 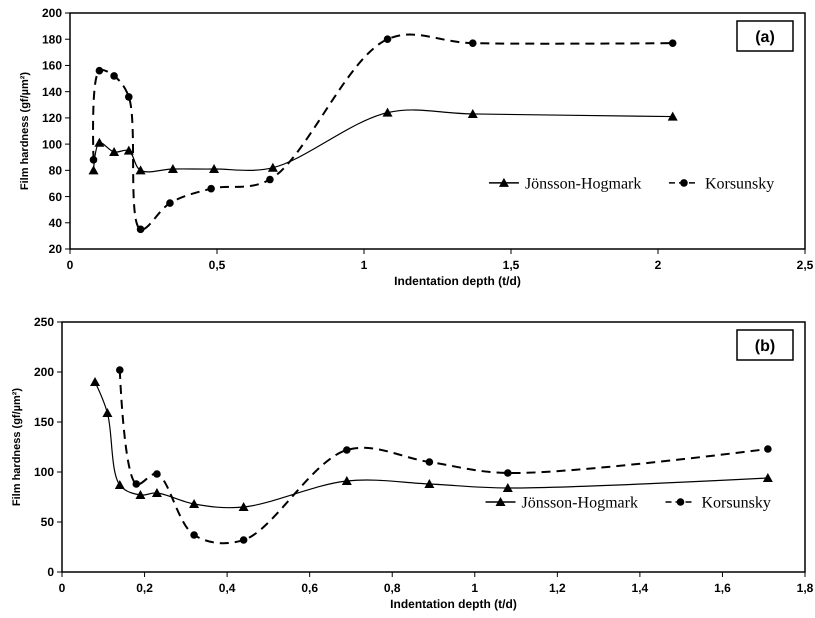 What do you see at coordinates (392, 588) in the screenshot?
I see `x-tick-label: 0,8` at bounding box center [392, 588].